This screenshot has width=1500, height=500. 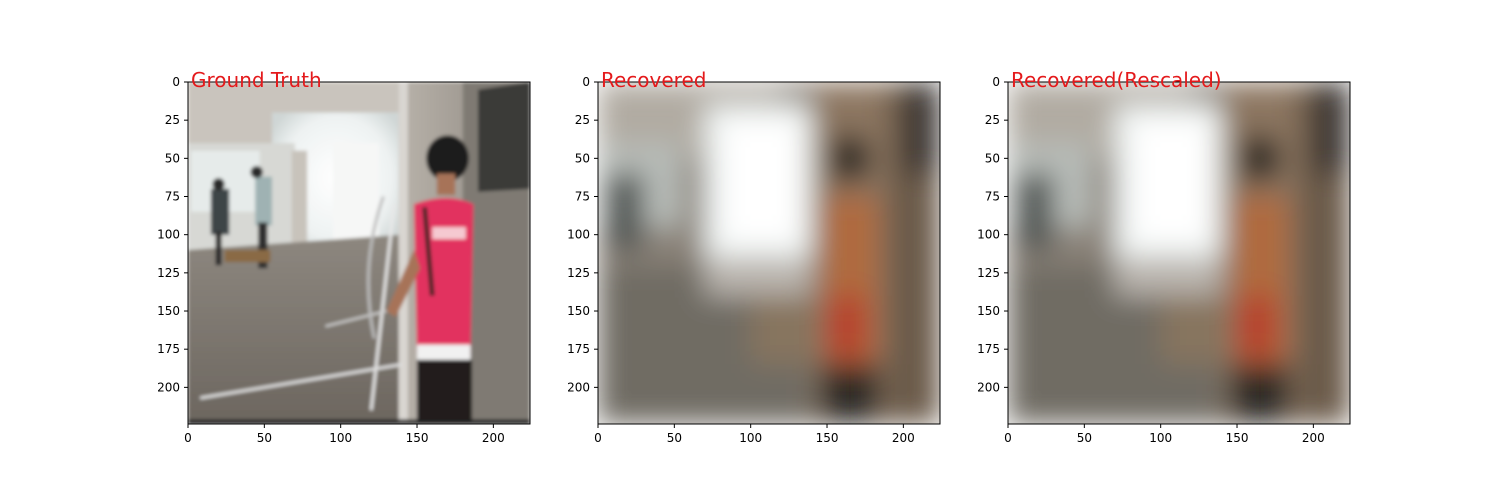 What do you see at coordinates (256, 80) in the screenshot?
I see `panel-title-1: Ground Truth` at bounding box center [256, 80].